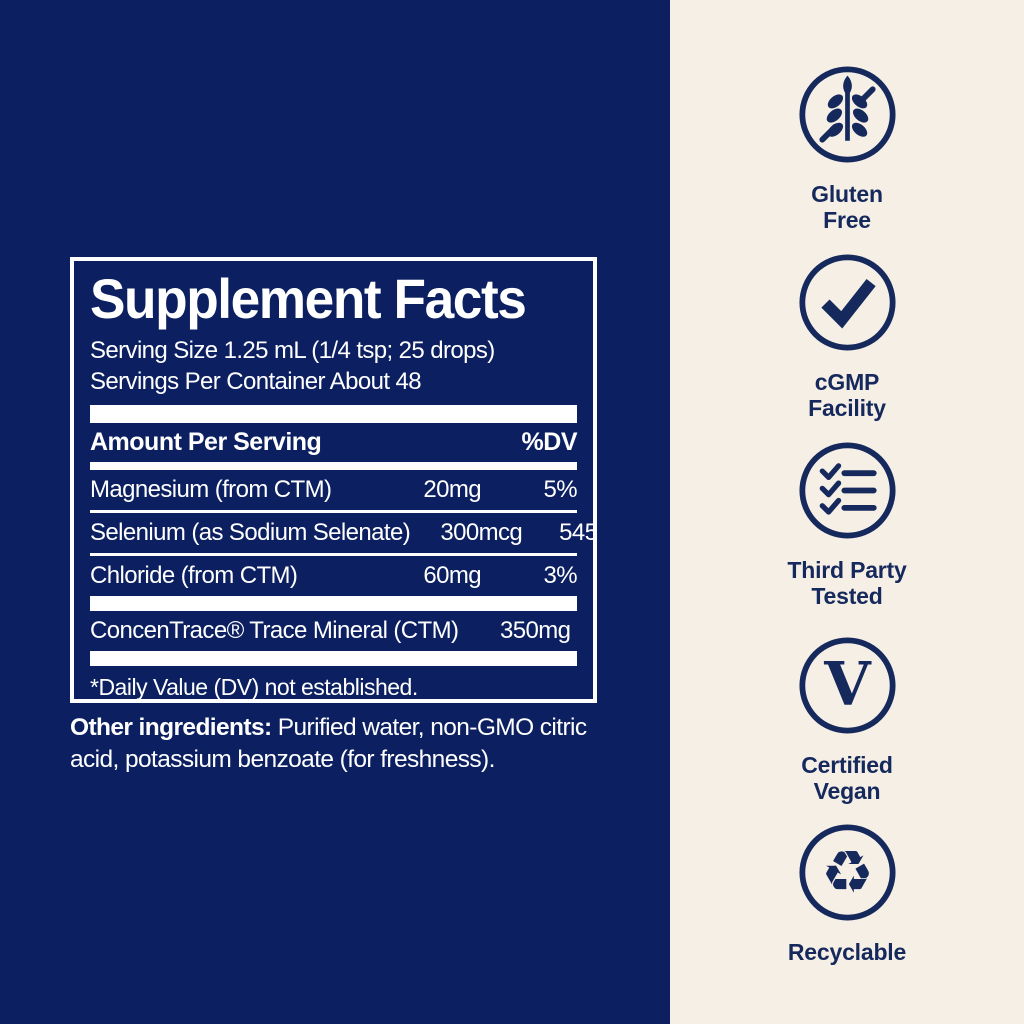  Describe the element at coordinates (847, 302) in the screenshot. I see `checkmark-icon` at that location.